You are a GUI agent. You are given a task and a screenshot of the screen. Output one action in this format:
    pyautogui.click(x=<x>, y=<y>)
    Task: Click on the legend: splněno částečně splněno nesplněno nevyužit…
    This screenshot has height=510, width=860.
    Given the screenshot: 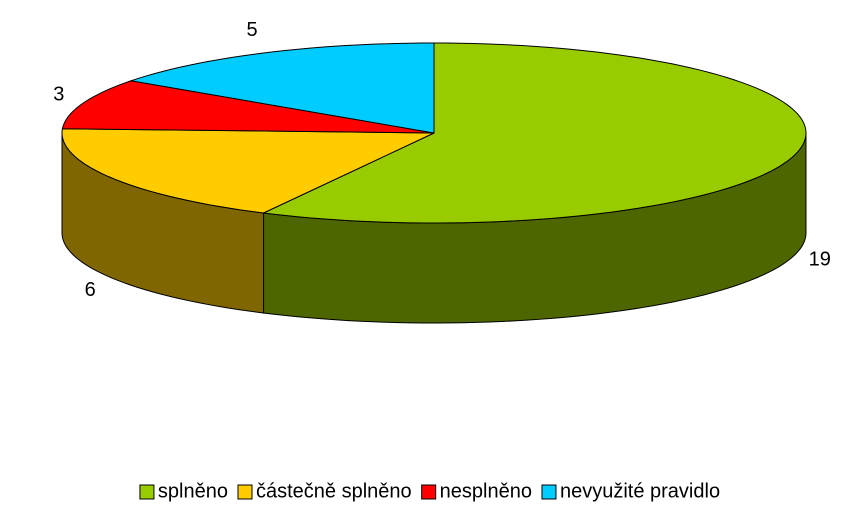 What is the action you would take?
    pyautogui.click(x=429, y=491)
    